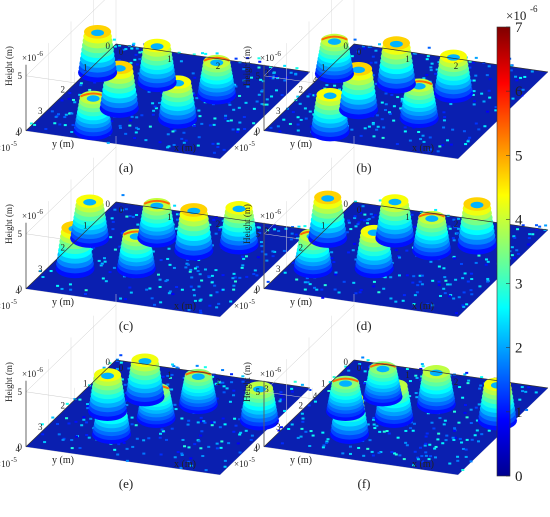 This screenshot has height=517, width=550. Describe the element at coordinates (456, 224) in the screenshot. I see `x-tick-label: 2` at that location.